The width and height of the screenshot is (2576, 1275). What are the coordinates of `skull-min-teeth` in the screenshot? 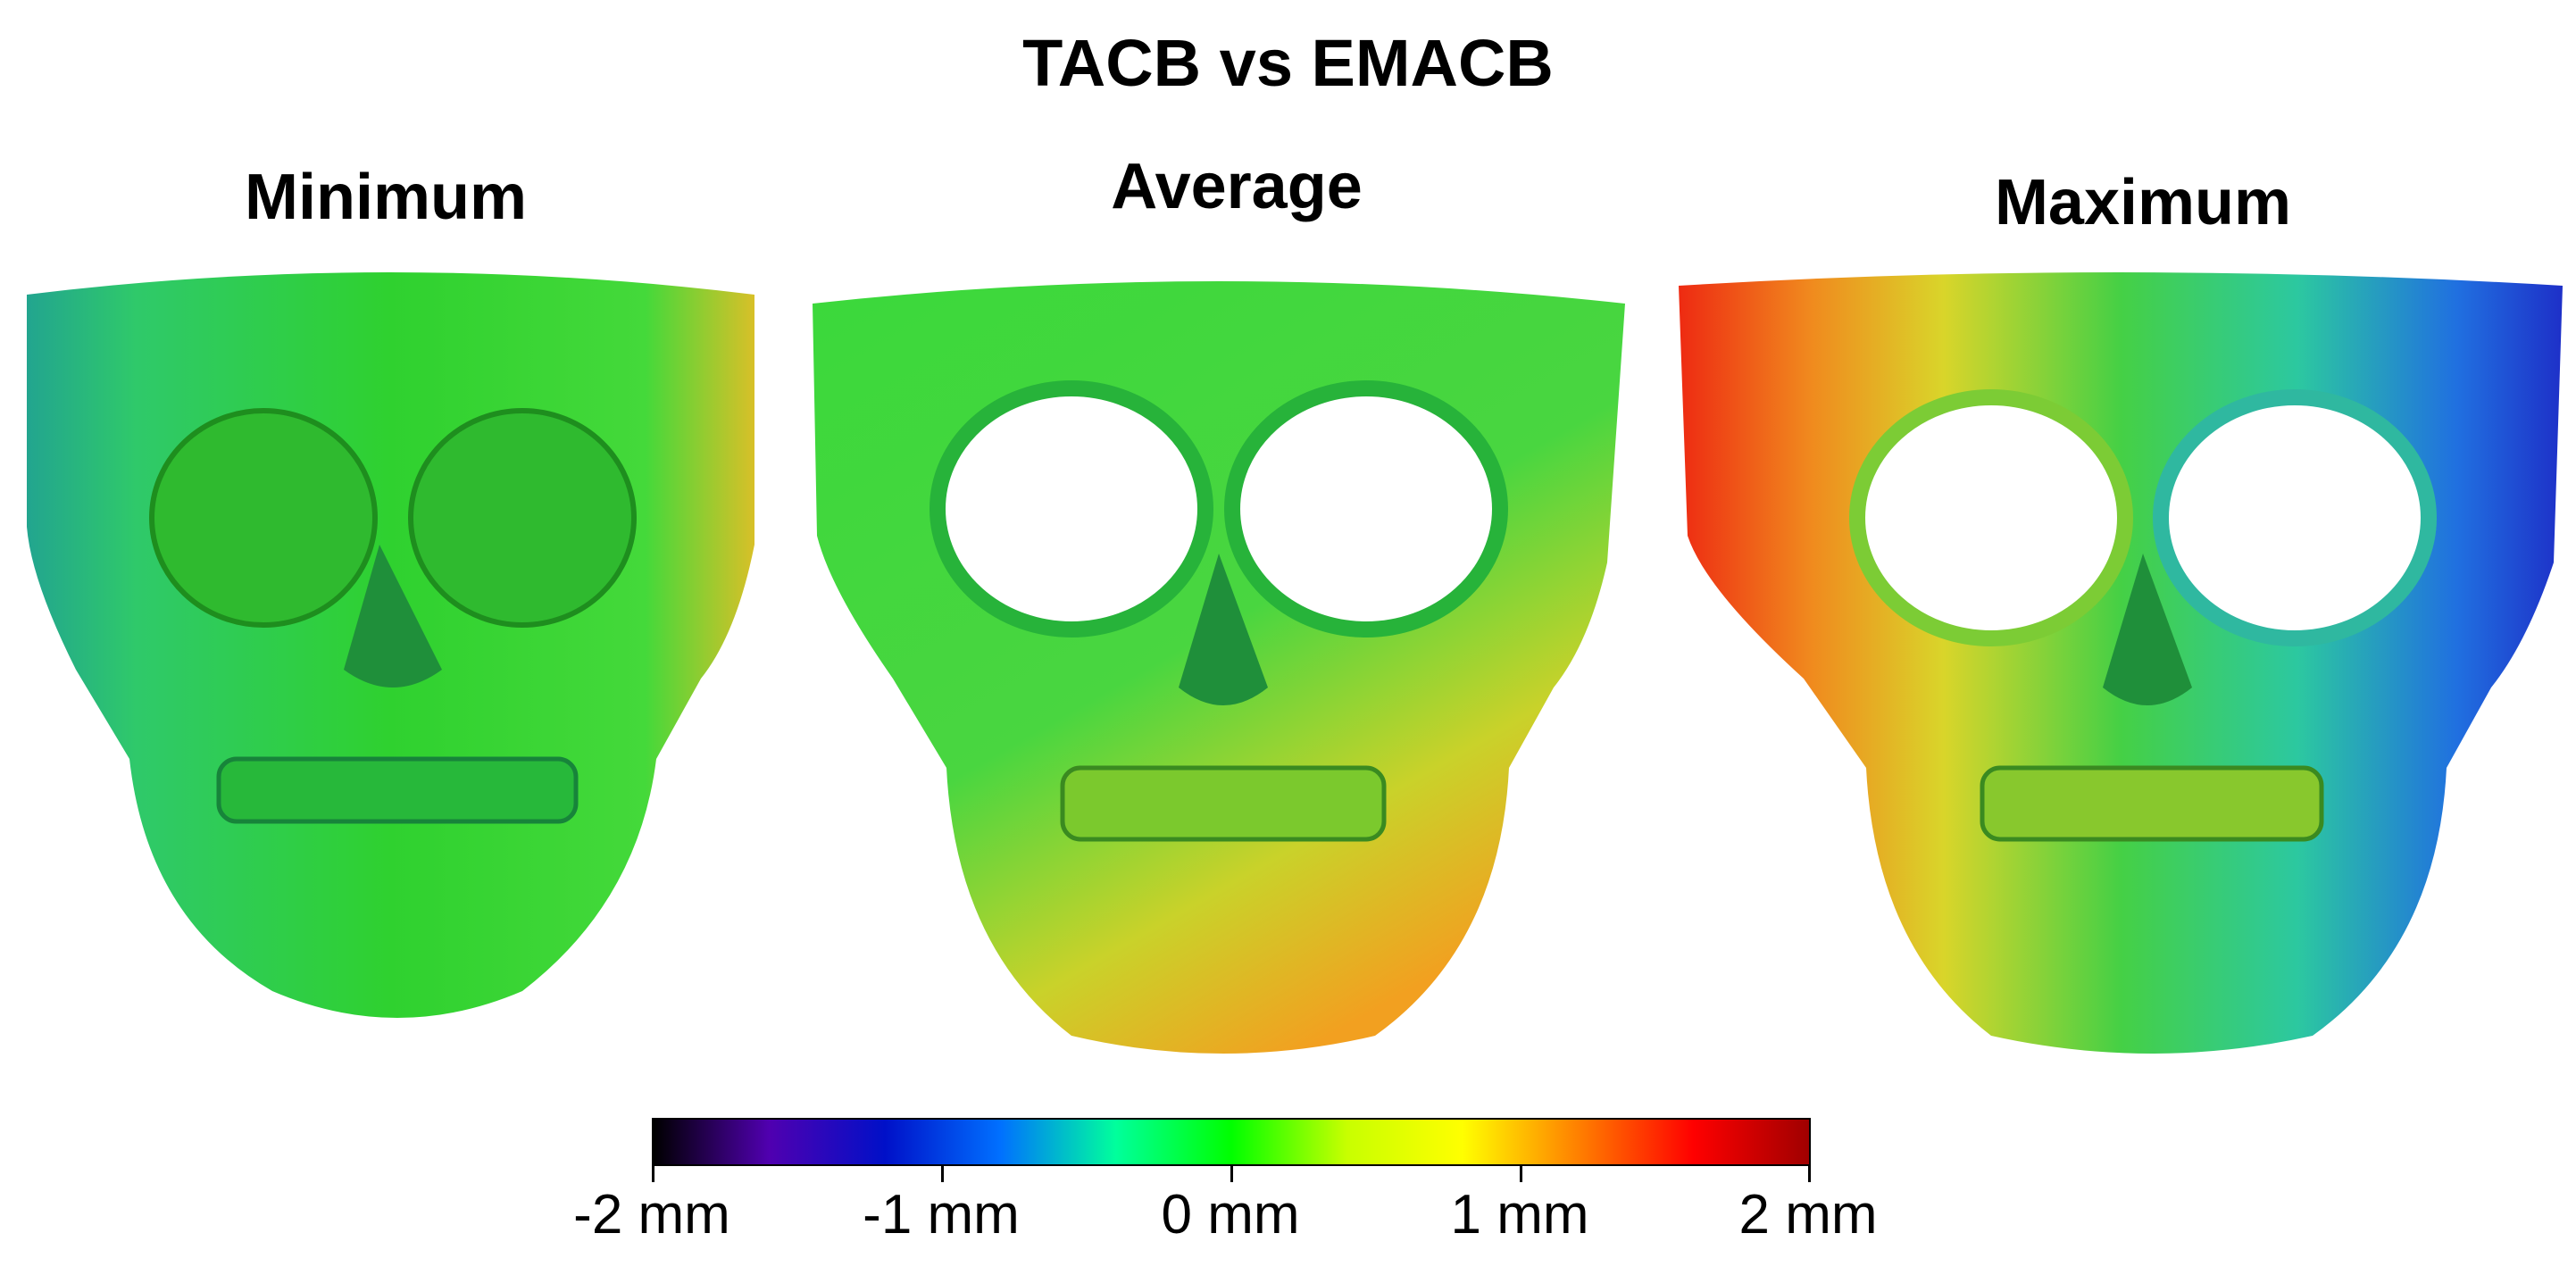 It's located at (397, 790).